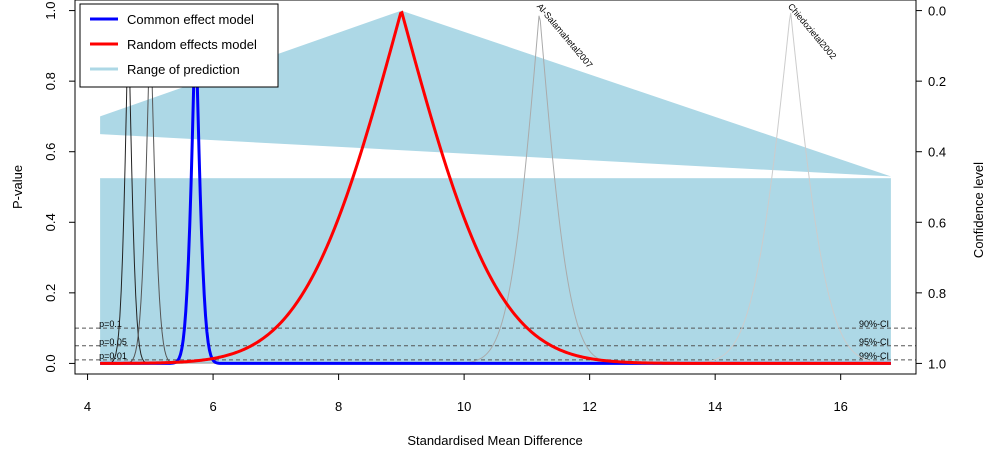  I want to click on reference-line-label-left: p=0.05, so click(113, 342).